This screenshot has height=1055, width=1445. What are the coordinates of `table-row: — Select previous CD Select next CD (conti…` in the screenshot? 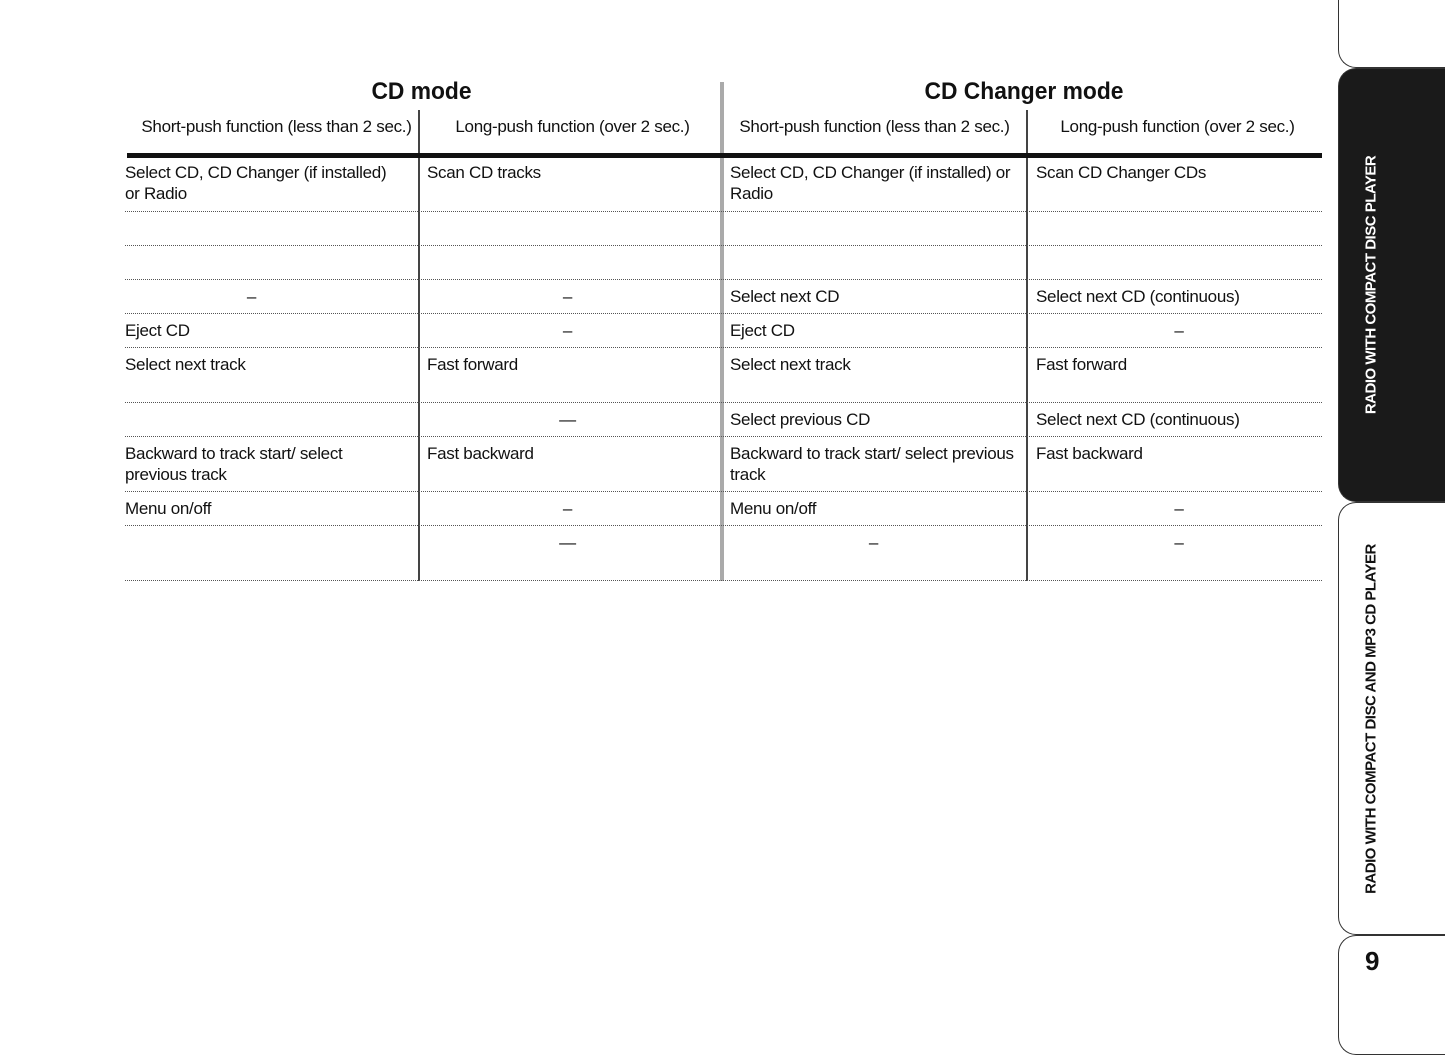 It's located at (723, 420).